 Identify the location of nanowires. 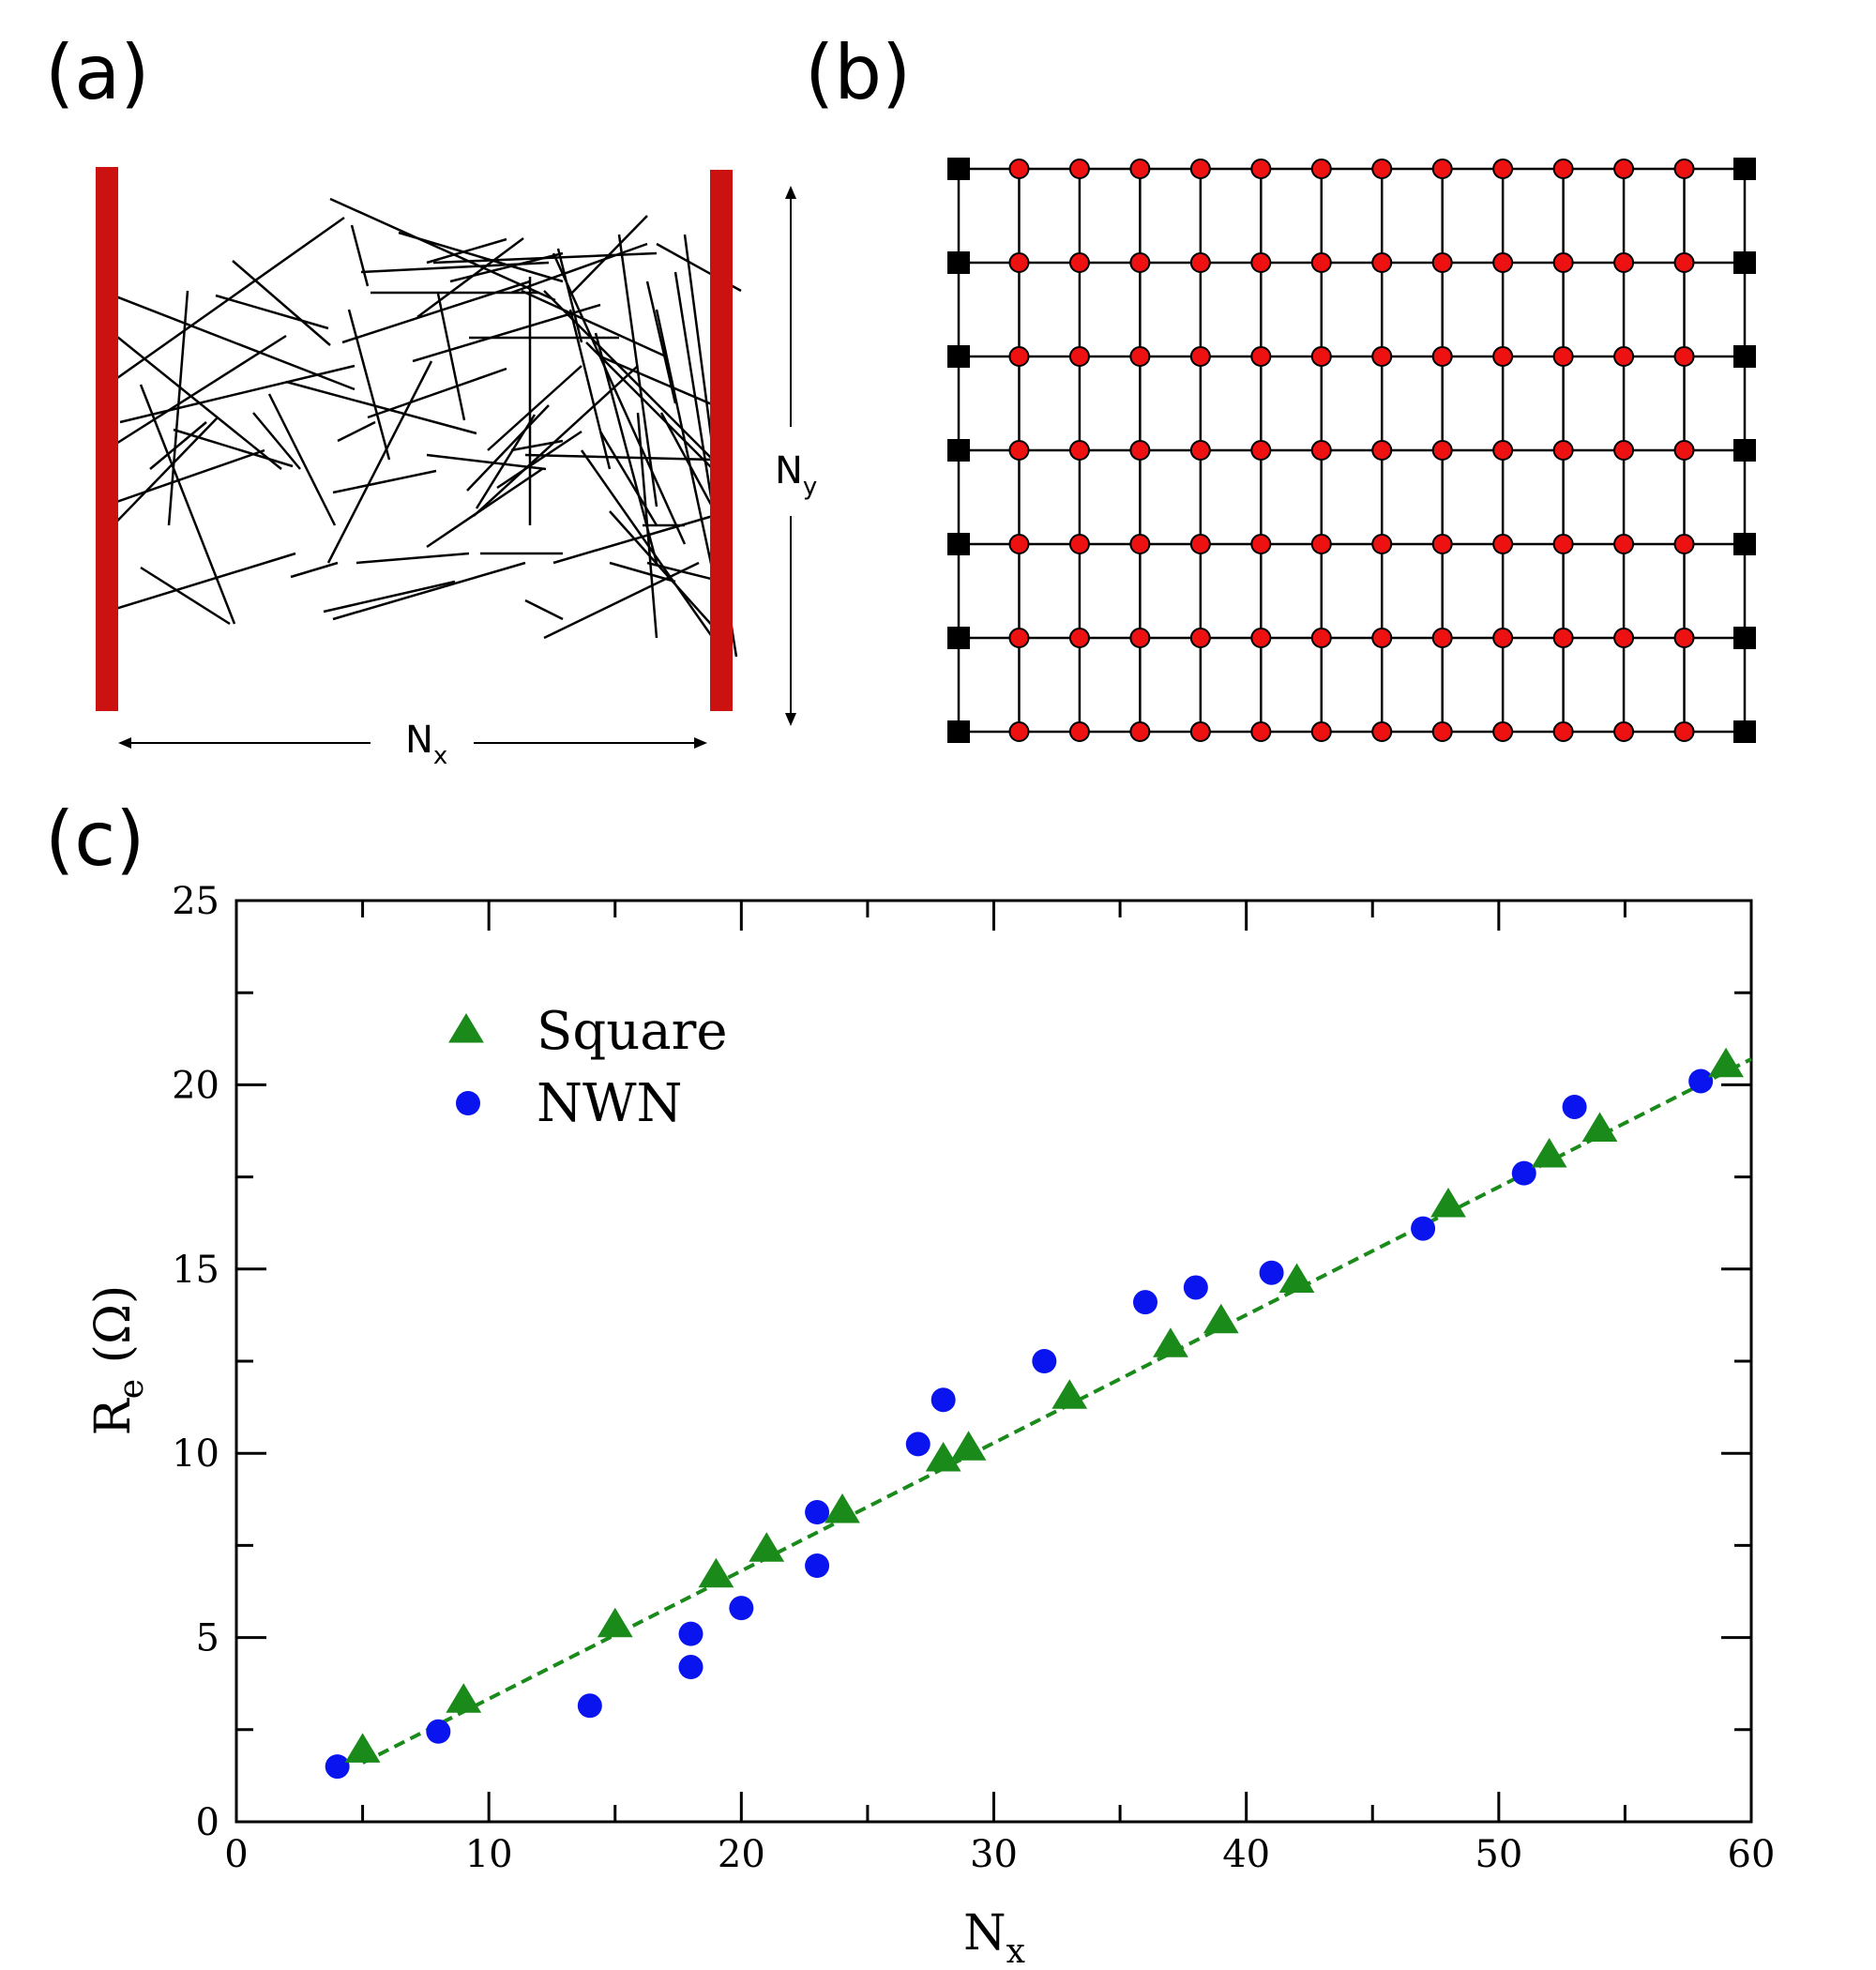
(421, 428).